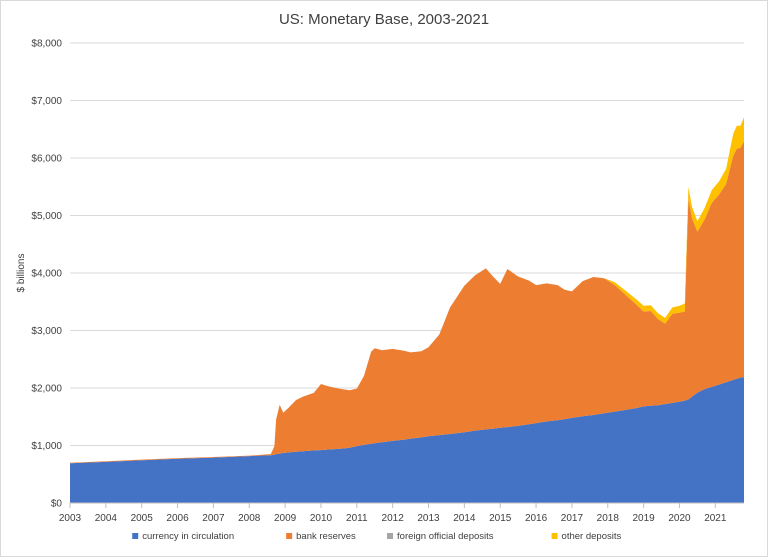 This screenshot has width=768, height=557. What do you see at coordinates (536, 518) in the screenshot?
I see `x-tick-label: 2016` at bounding box center [536, 518].